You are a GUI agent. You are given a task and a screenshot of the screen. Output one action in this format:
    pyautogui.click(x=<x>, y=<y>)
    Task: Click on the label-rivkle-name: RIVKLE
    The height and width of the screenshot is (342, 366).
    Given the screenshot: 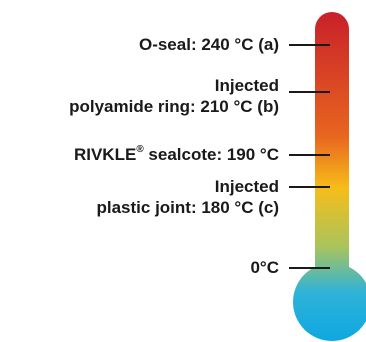 What is the action you would take?
    pyautogui.click(x=105, y=154)
    